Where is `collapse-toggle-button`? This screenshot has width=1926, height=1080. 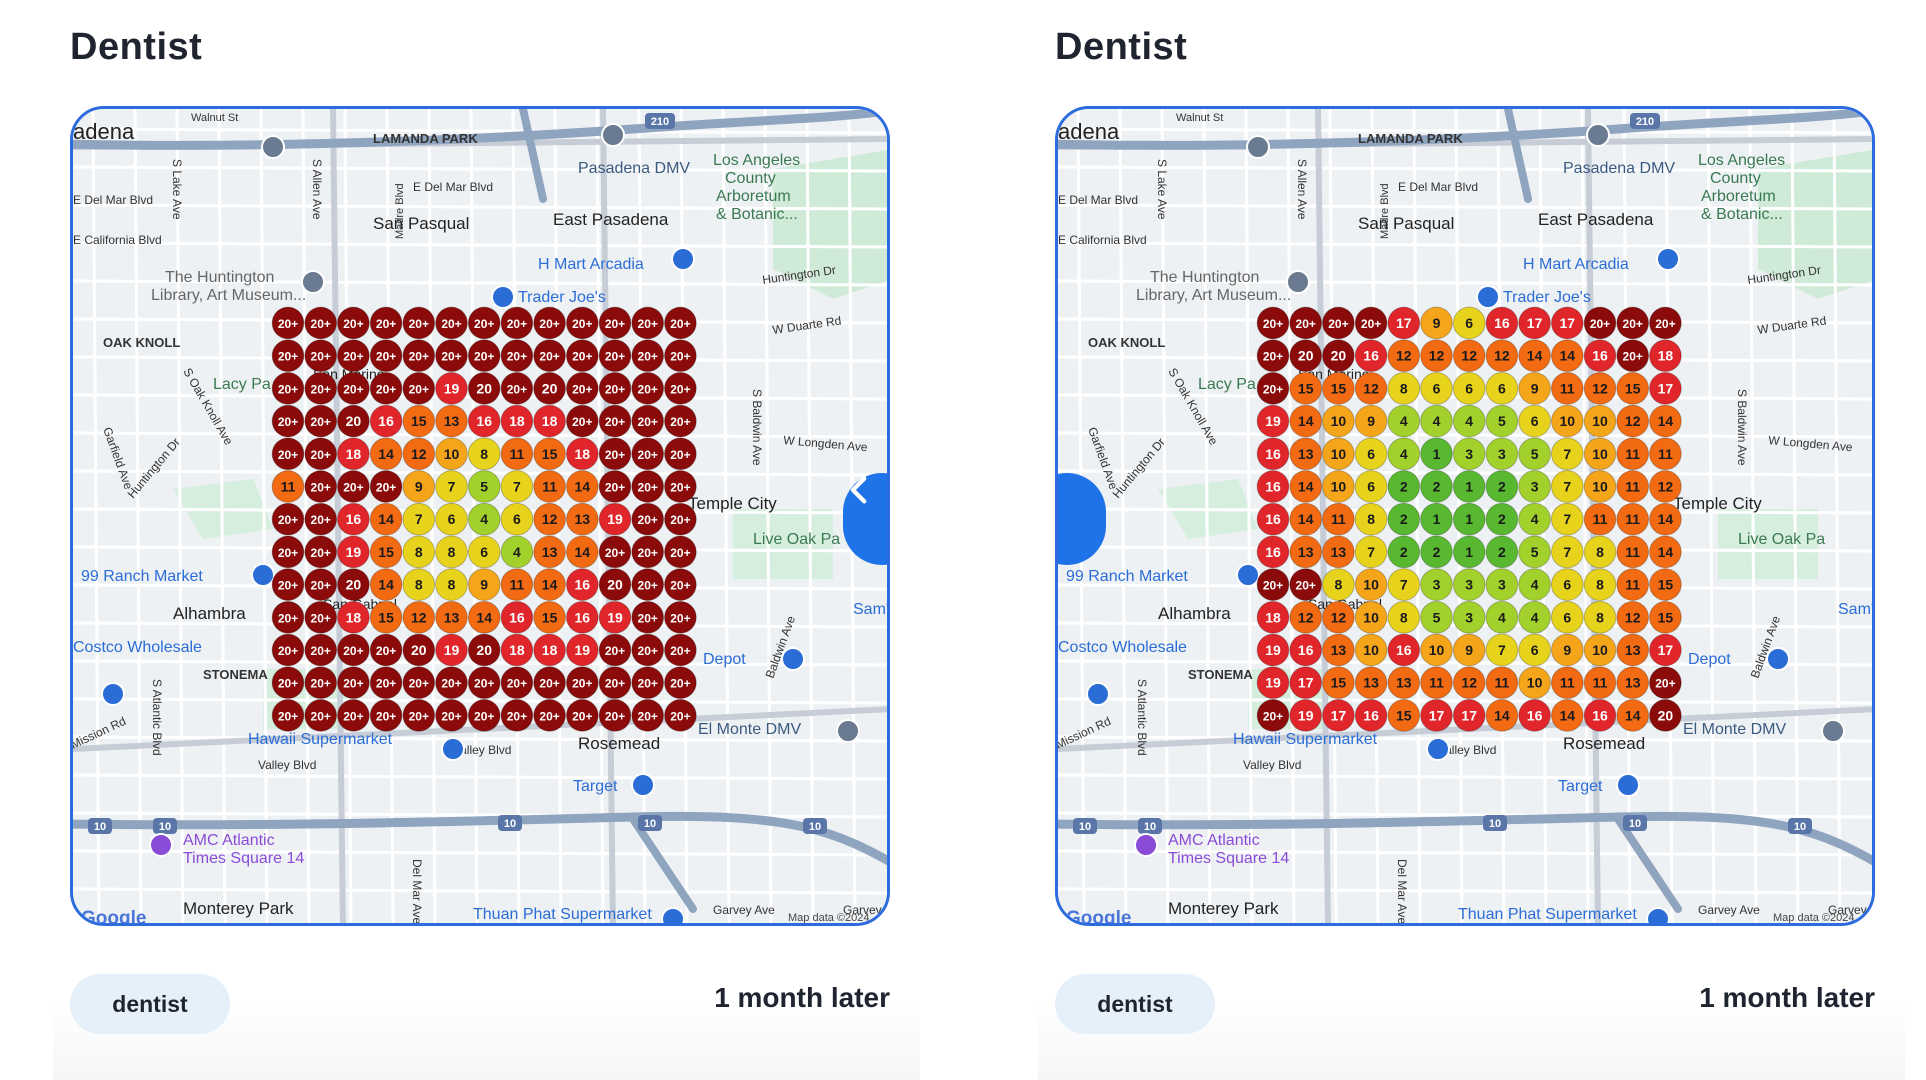
collapse-toggle-button is located at coordinates (865, 519).